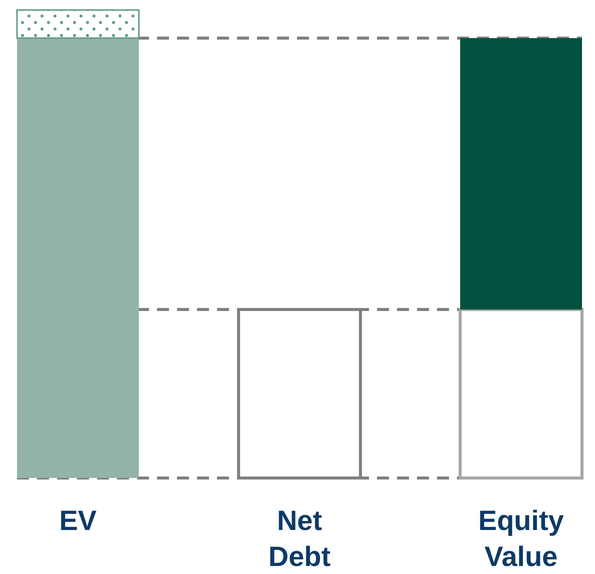 The width and height of the screenshot is (595, 574). What do you see at coordinates (78, 520) in the screenshot?
I see `x-tick-label: EV` at bounding box center [78, 520].